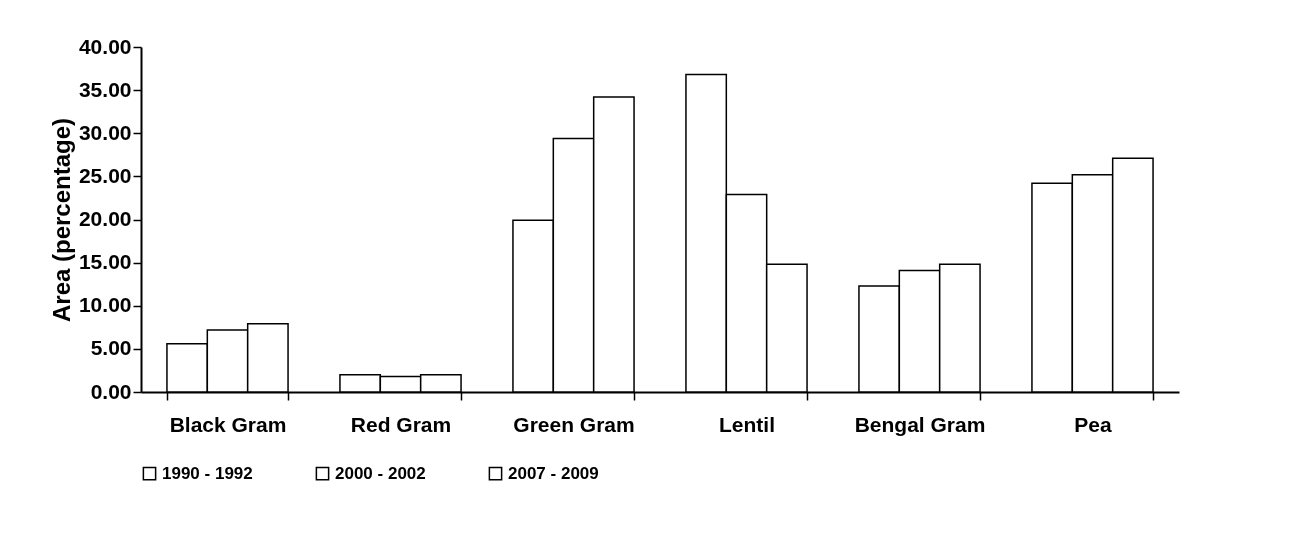  What do you see at coordinates (401, 424) in the screenshot?
I see `x-tick-label: Red Gram` at bounding box center [401, 424].